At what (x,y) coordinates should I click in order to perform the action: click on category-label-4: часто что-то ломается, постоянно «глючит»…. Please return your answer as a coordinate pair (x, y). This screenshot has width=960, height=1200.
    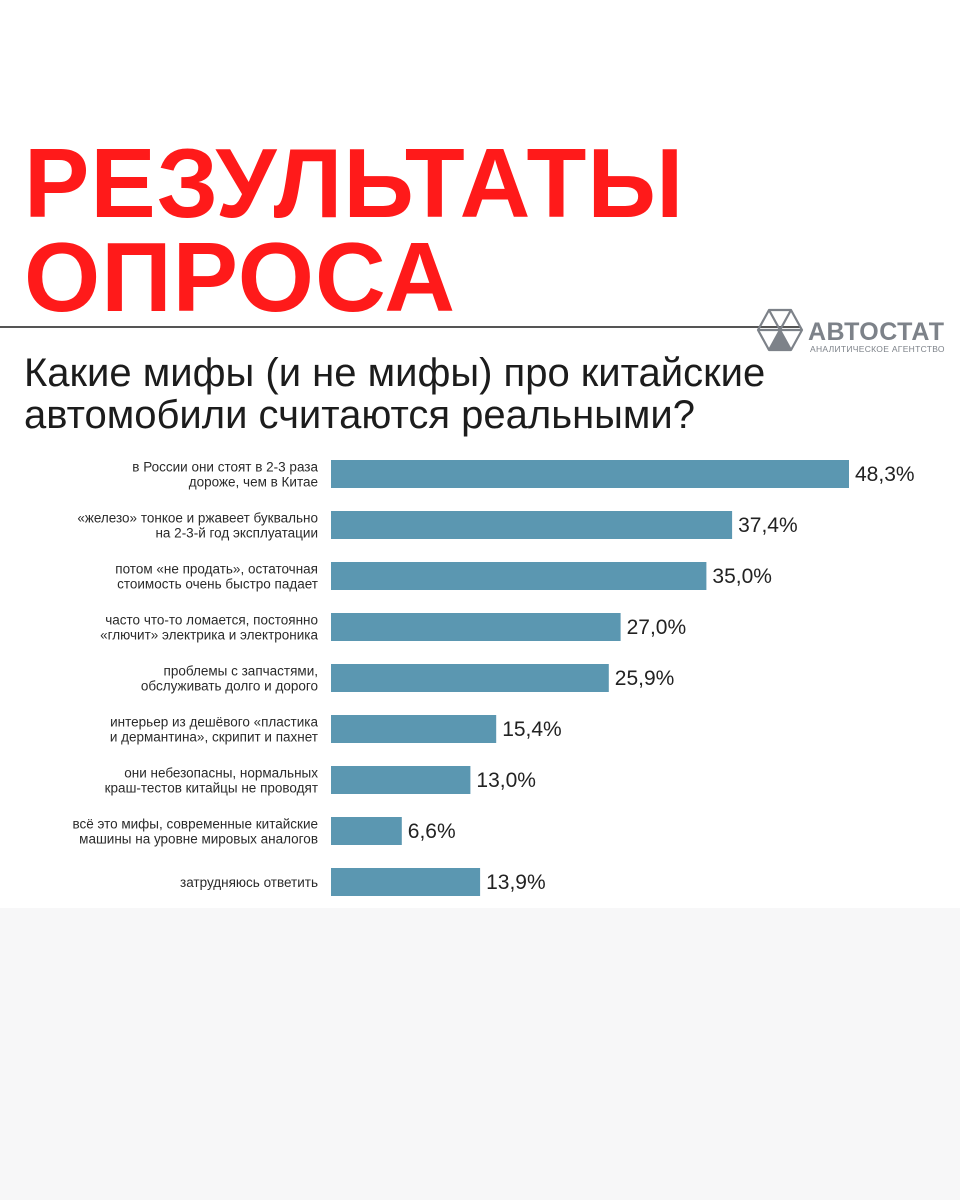
    Looking at the image, I should click on (209, 628).